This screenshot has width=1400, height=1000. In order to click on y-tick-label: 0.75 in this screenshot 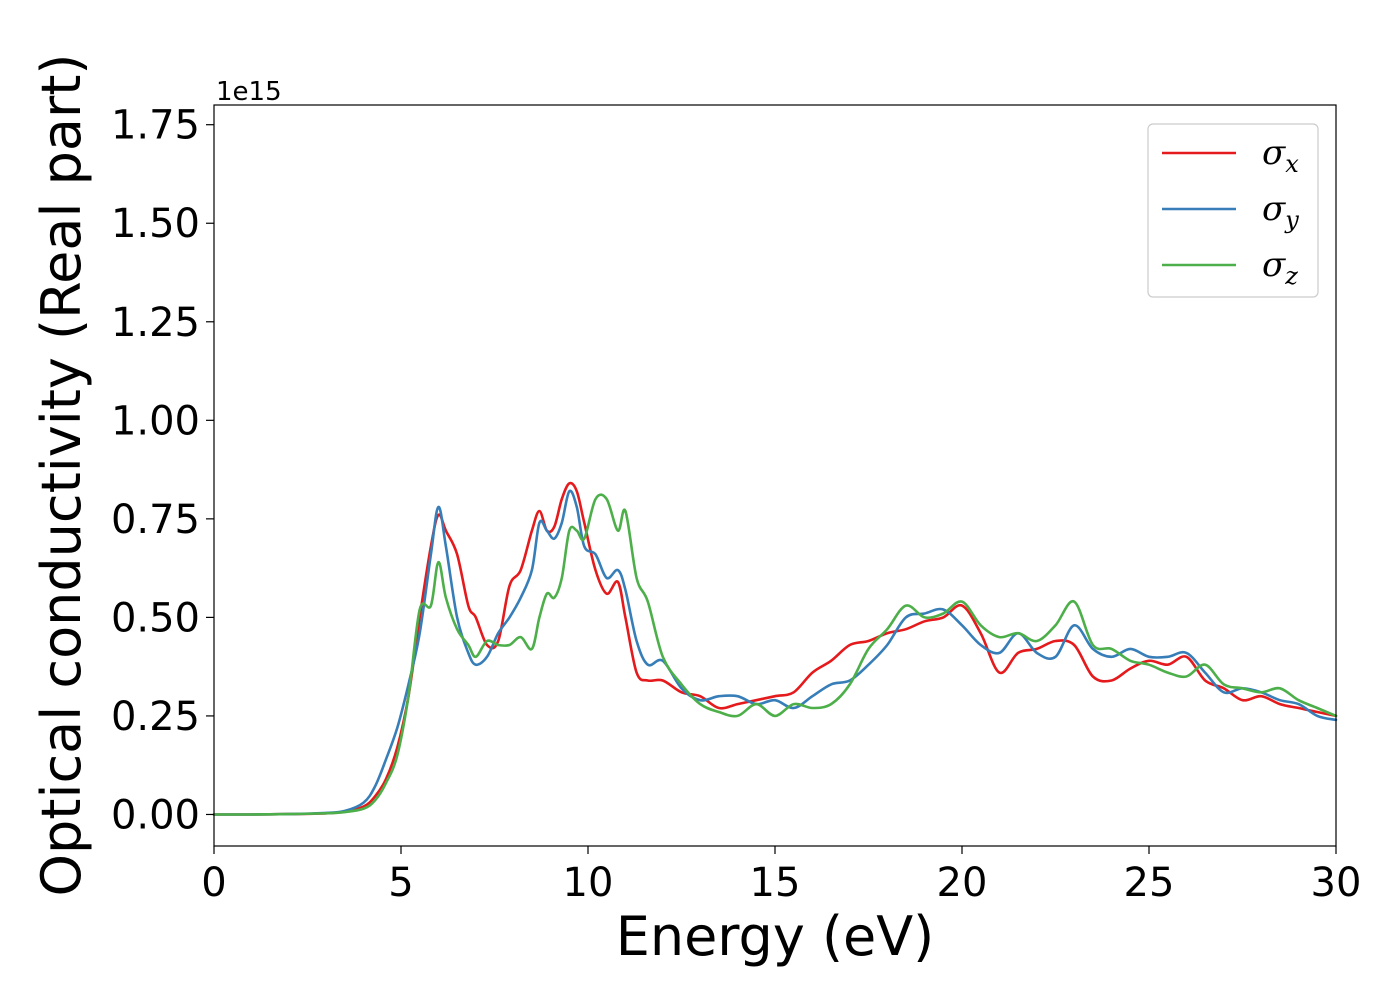, I will do `click(155, 520)`.